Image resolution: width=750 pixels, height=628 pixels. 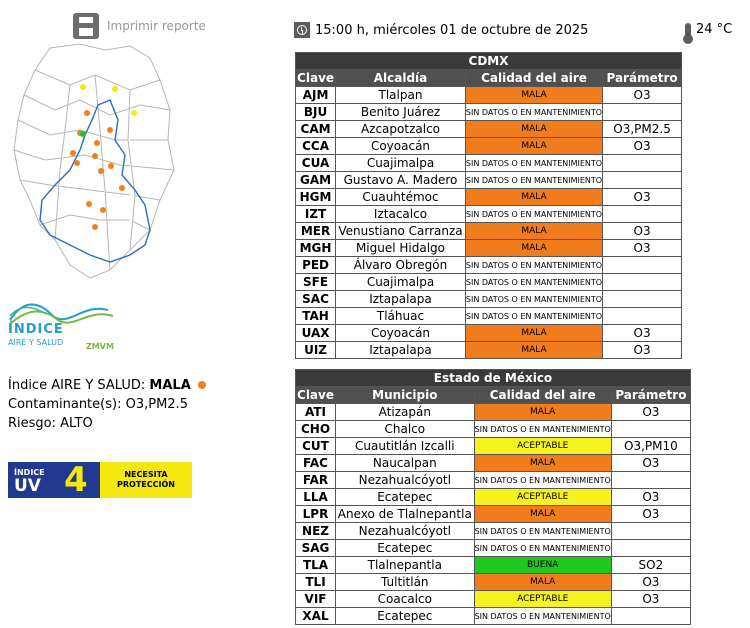 What do you see at coordinates (156, 26) in the screenshot?
I see `print-report-label: Imprimir reporte` at bounding box center [156, 26].